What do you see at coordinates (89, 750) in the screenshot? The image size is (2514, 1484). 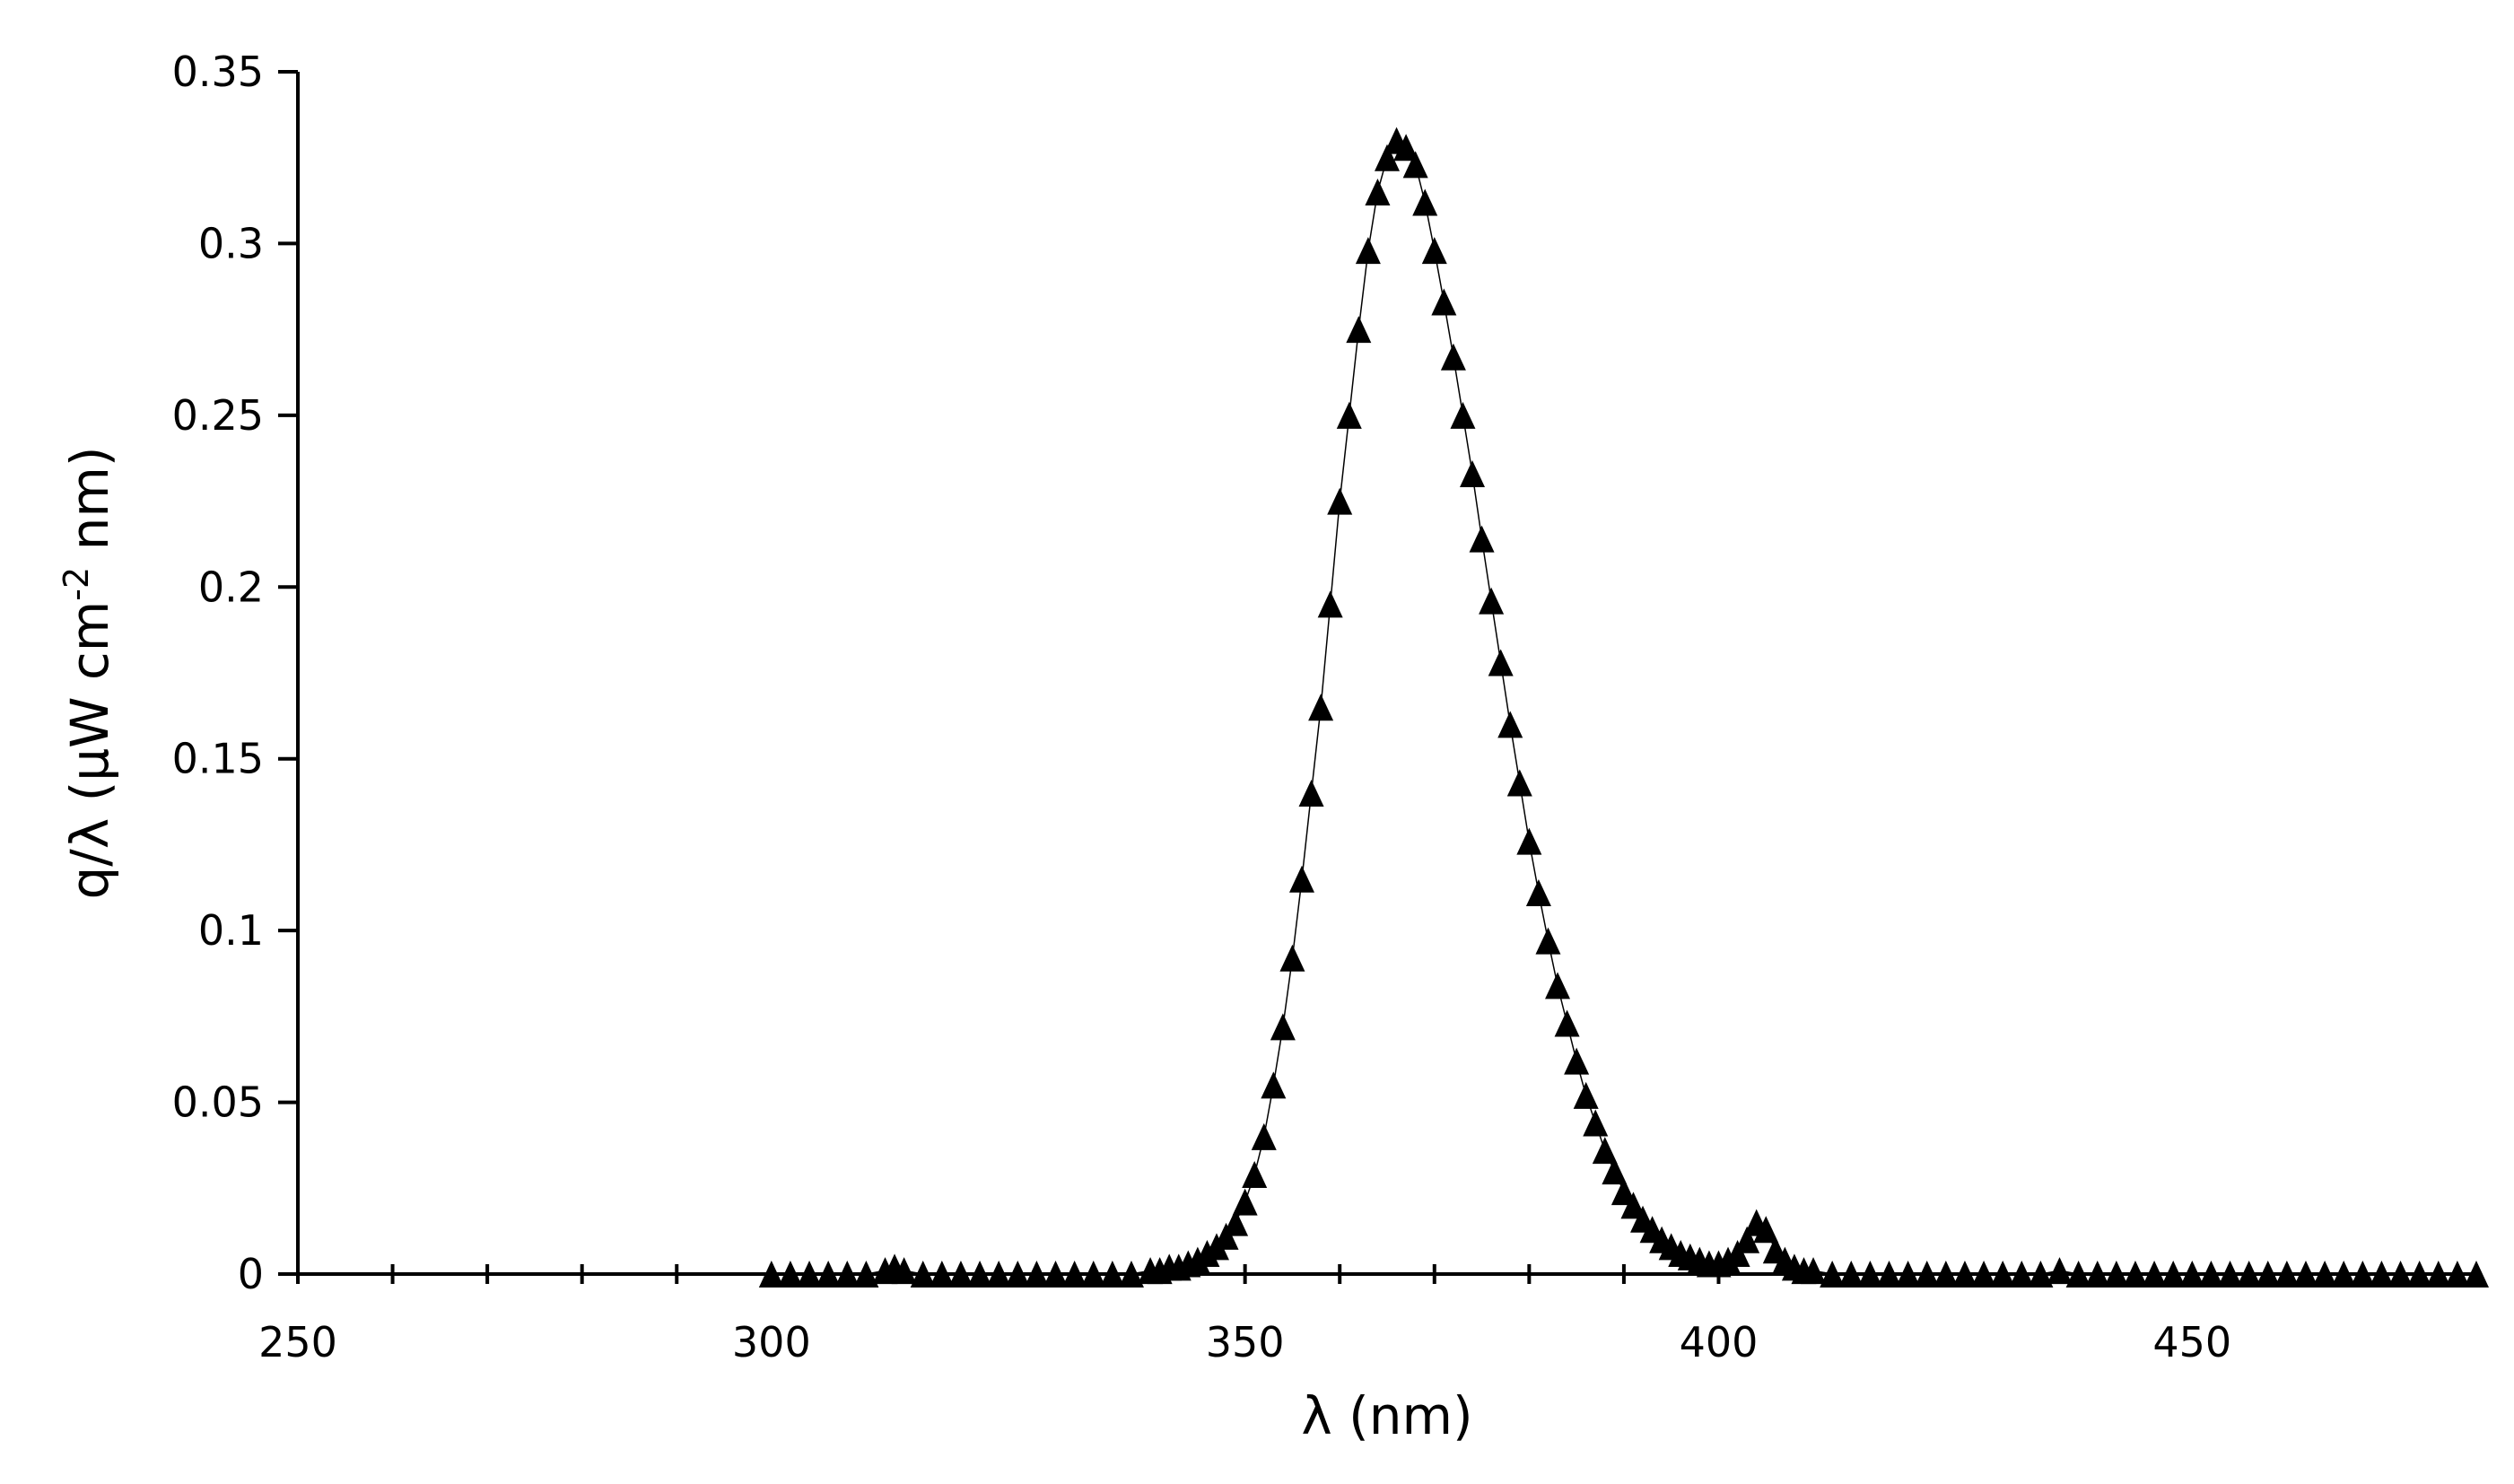 I see `y-axis-title-main: q/λ (μW cm` at bounding box center [89, 750].